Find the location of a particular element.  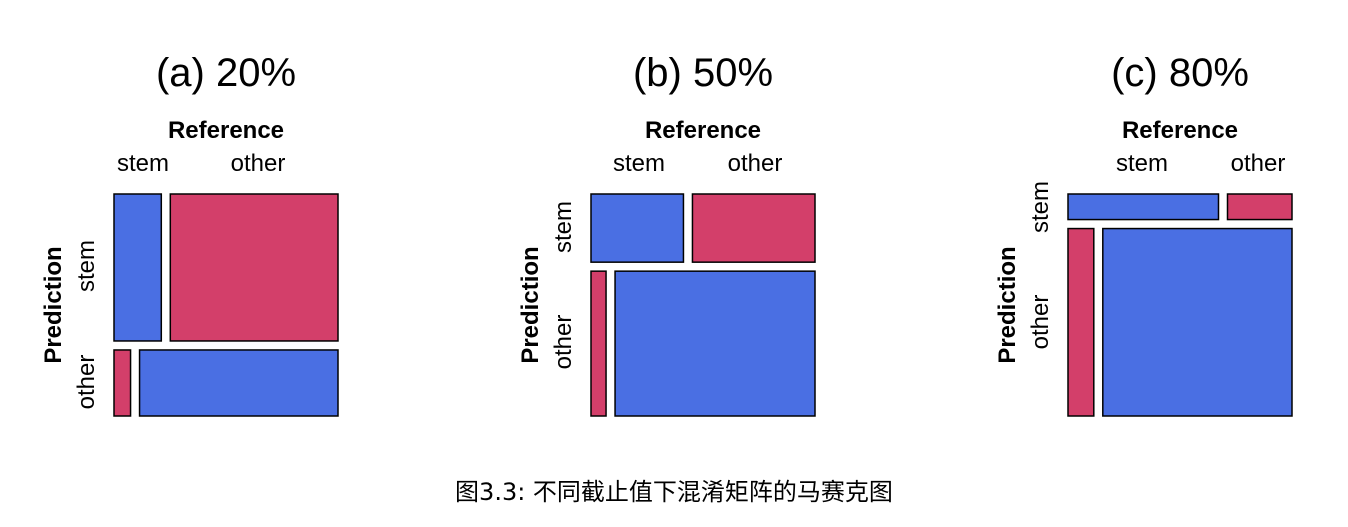

panel-a-tile-stem-other is located at coordinates (254, 267).